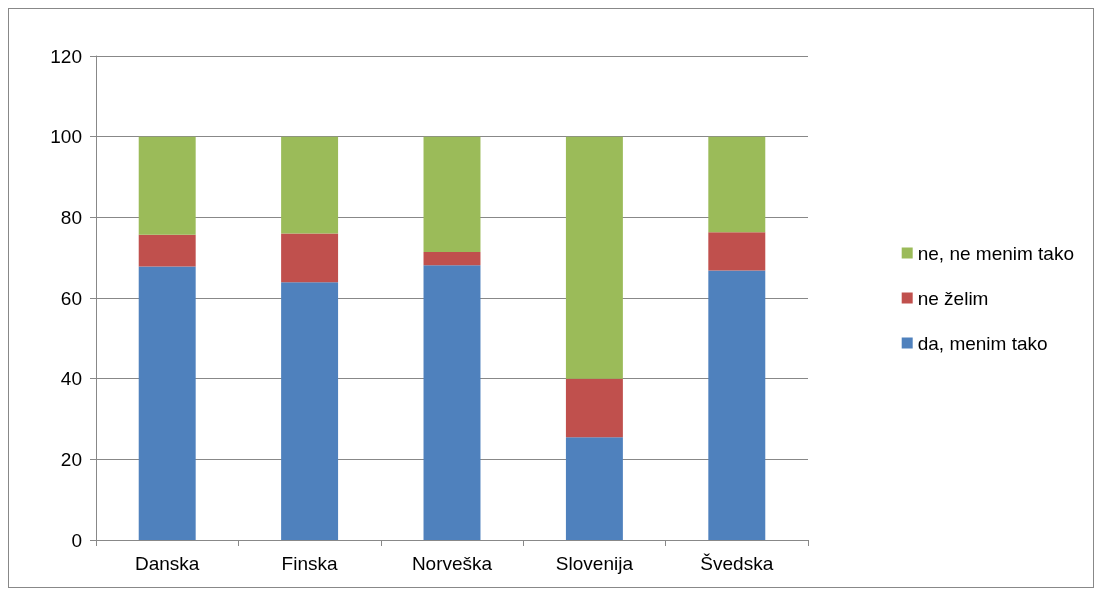 The height and width of the screenshot is (590, 1096). Describe the element at coordinates (71, 379) in the screenshot. I see `y-tick-label: 40` at that location.